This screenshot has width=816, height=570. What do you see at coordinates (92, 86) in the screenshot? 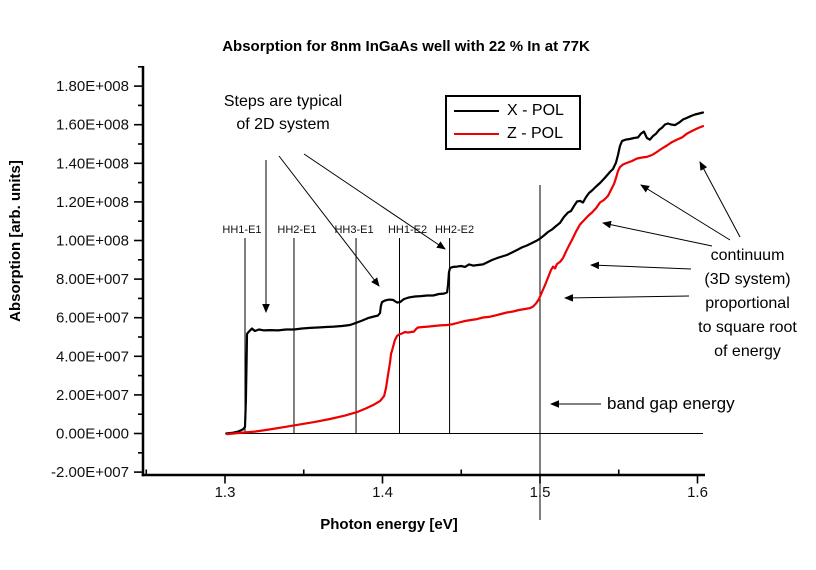
I see `y-tick-label: 1.80E+008` at bounding box center [92, 86].